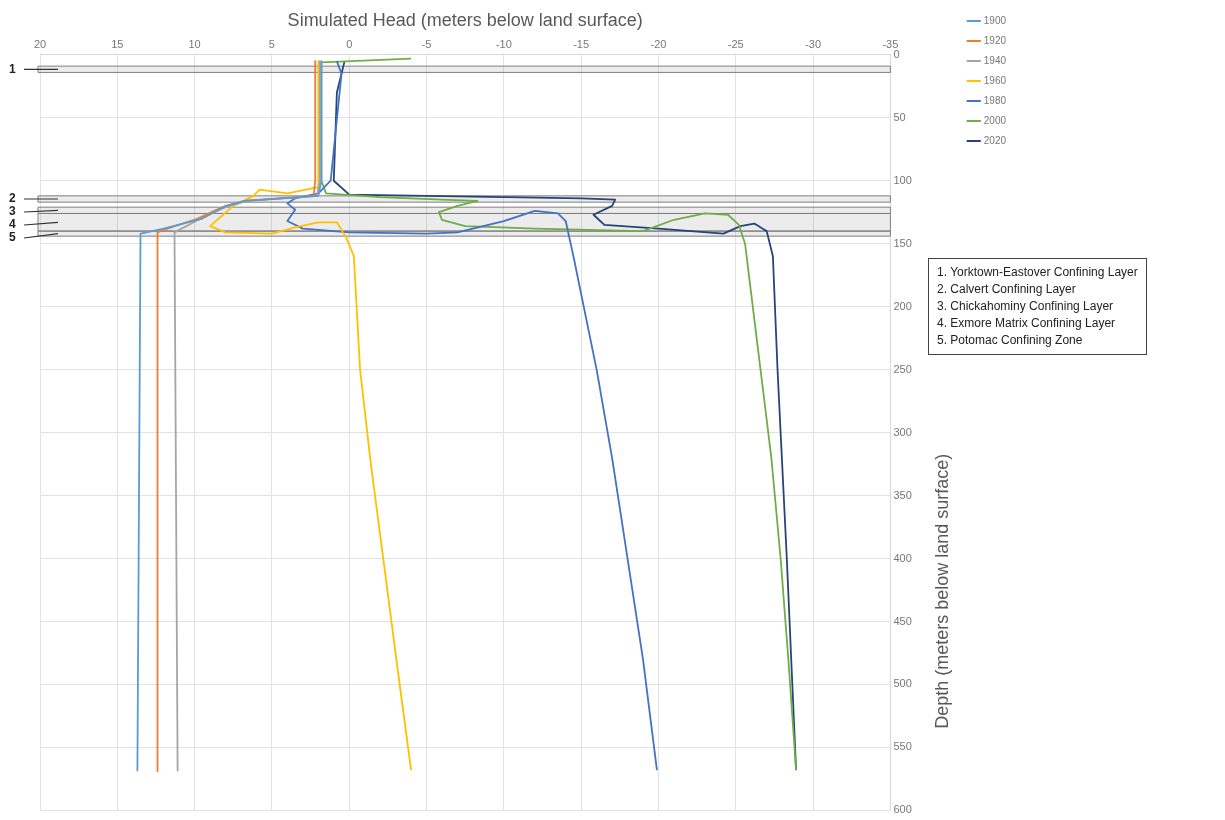 The height and width of the screenshot is (820, 1225). I want to click on y-tick-label: 300, so click(902, 431).